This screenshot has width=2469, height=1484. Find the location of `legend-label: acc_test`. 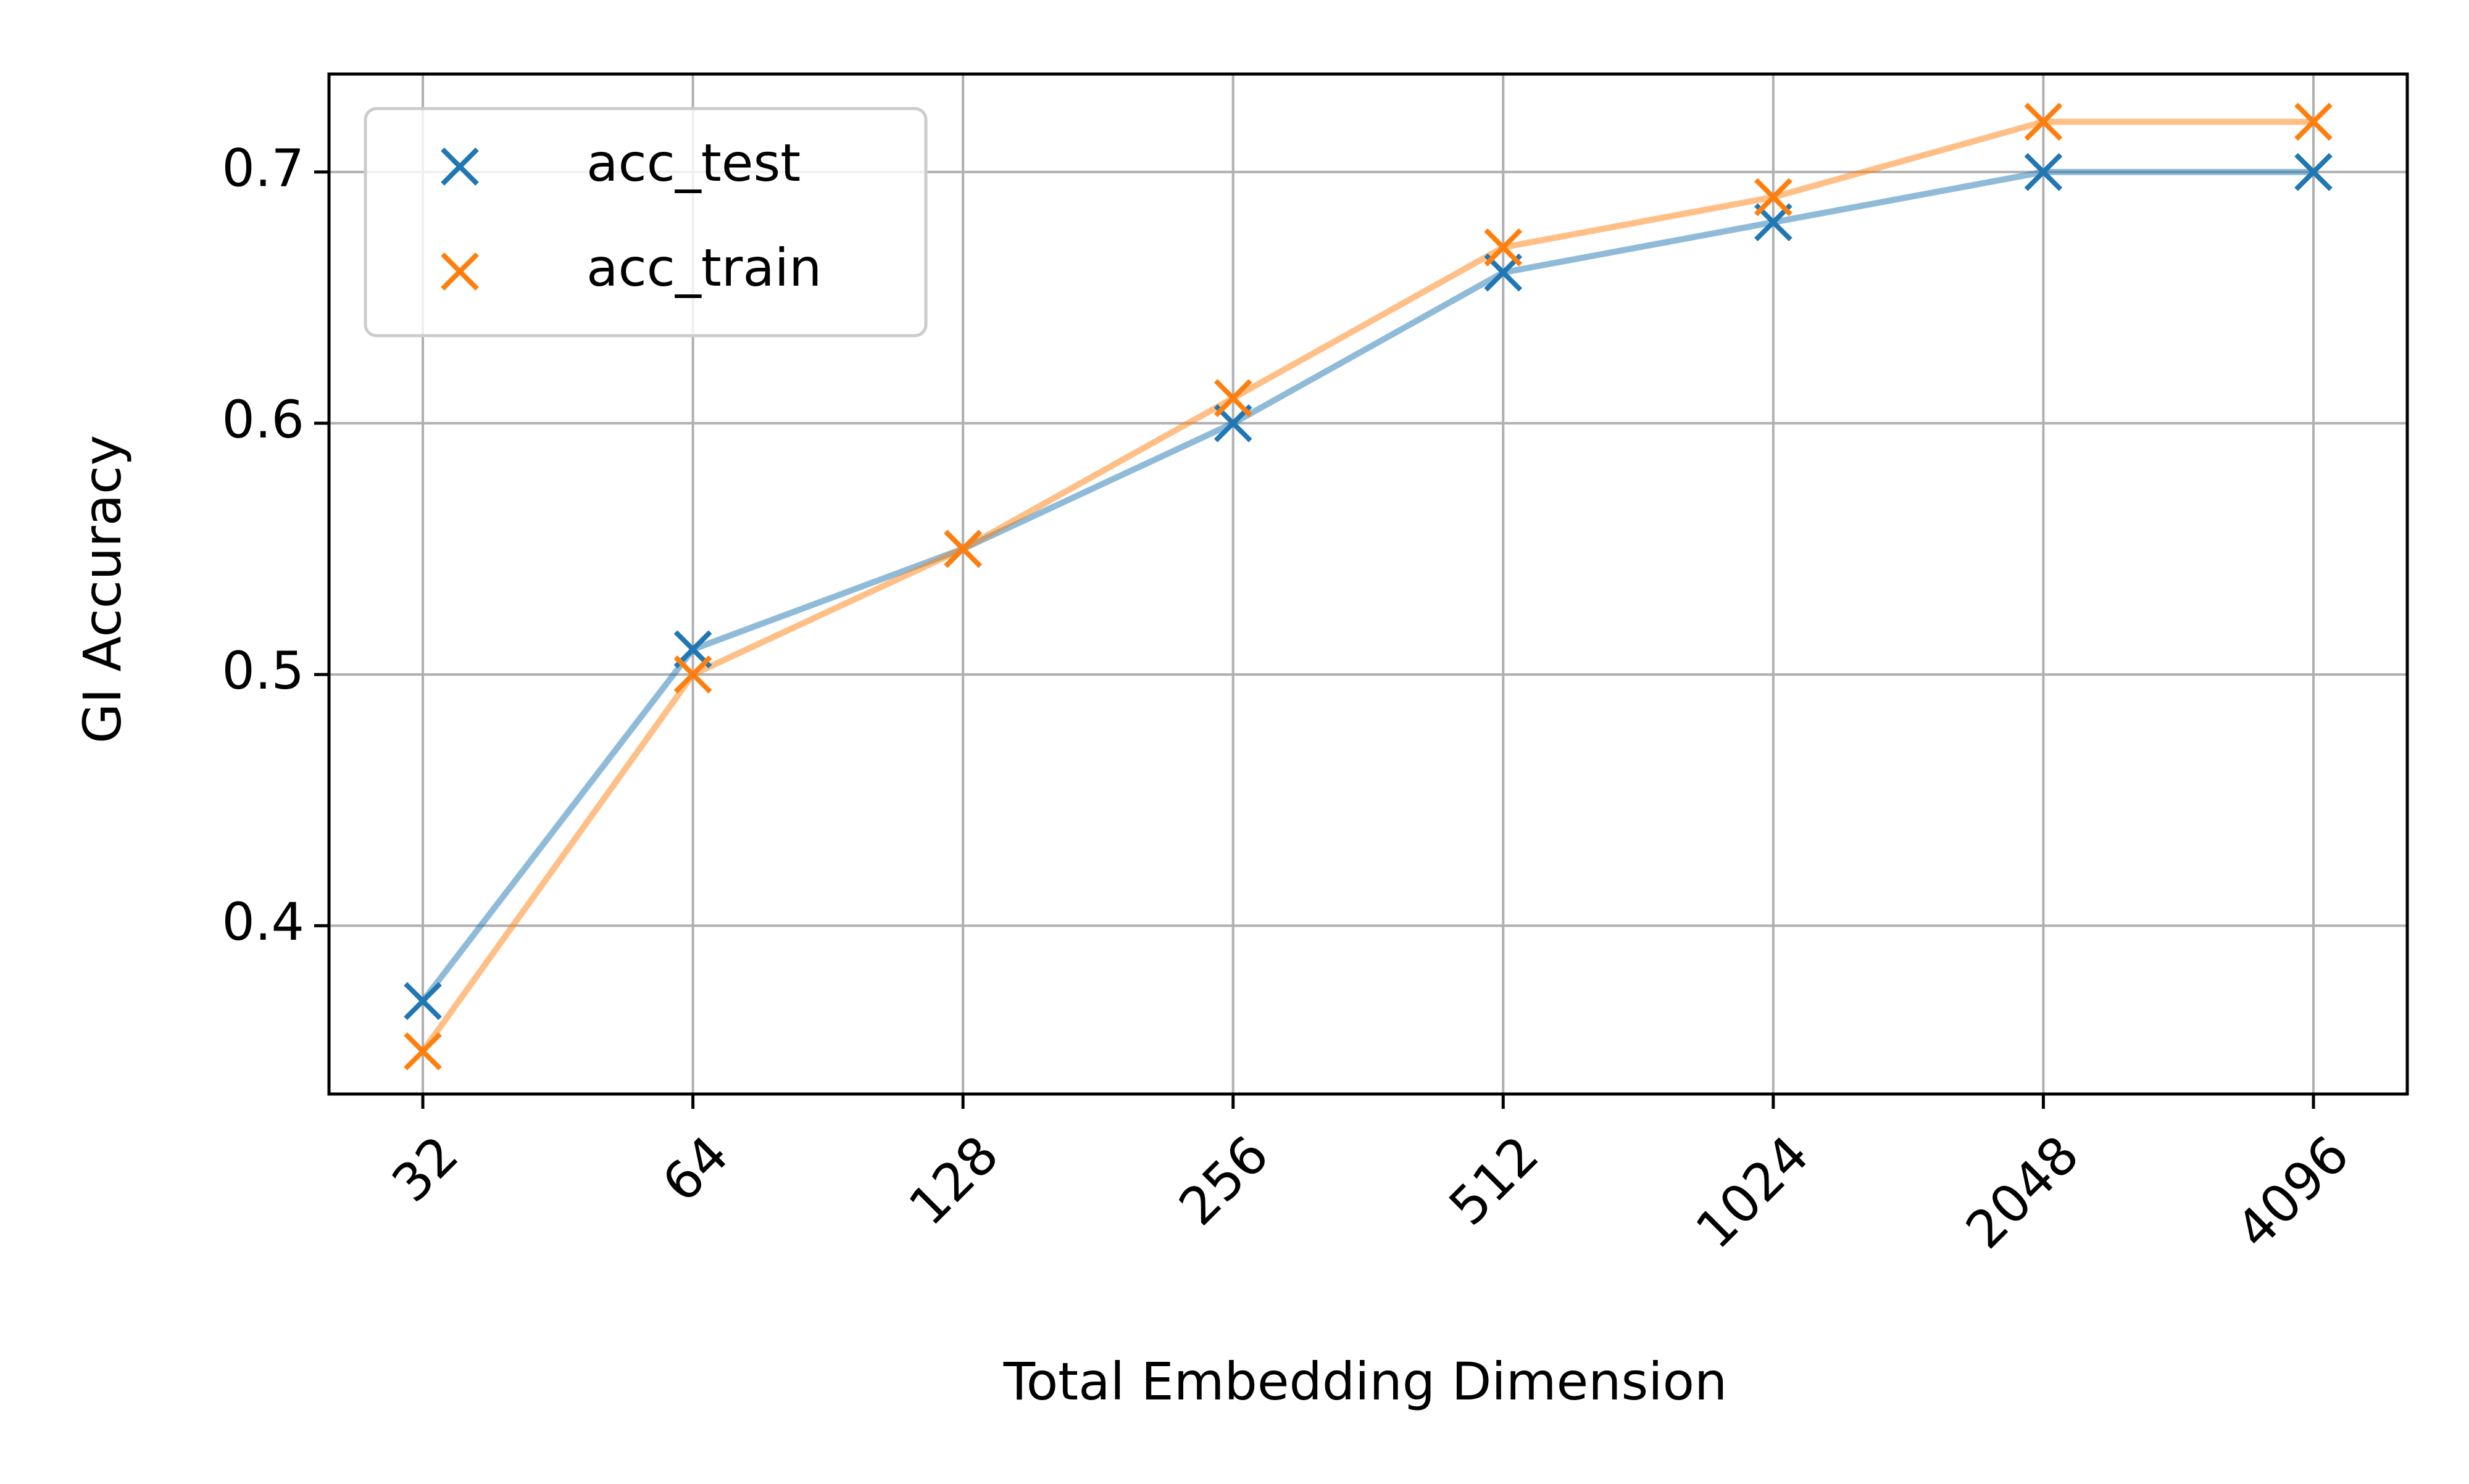

legend-label: acc_test is located at coordinates (693, 163).